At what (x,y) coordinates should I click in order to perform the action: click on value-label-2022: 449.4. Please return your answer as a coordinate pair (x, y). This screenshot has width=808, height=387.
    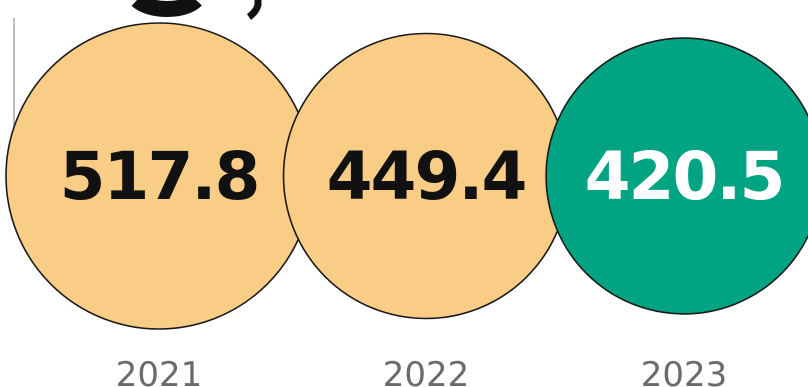
    Looking at the image, I should click on (426, 176).